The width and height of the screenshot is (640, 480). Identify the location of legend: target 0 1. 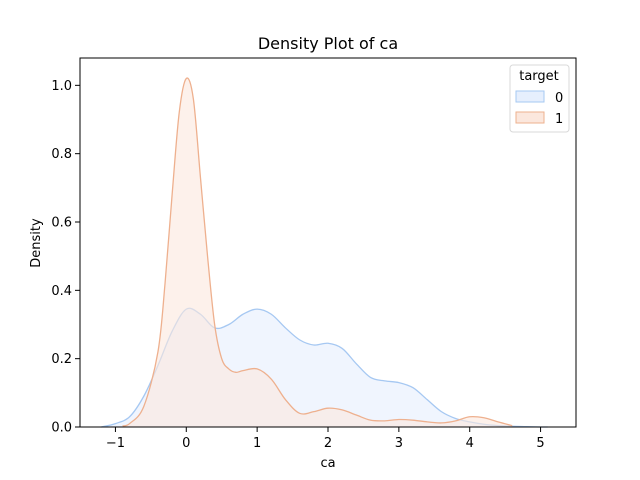
(539, 98).